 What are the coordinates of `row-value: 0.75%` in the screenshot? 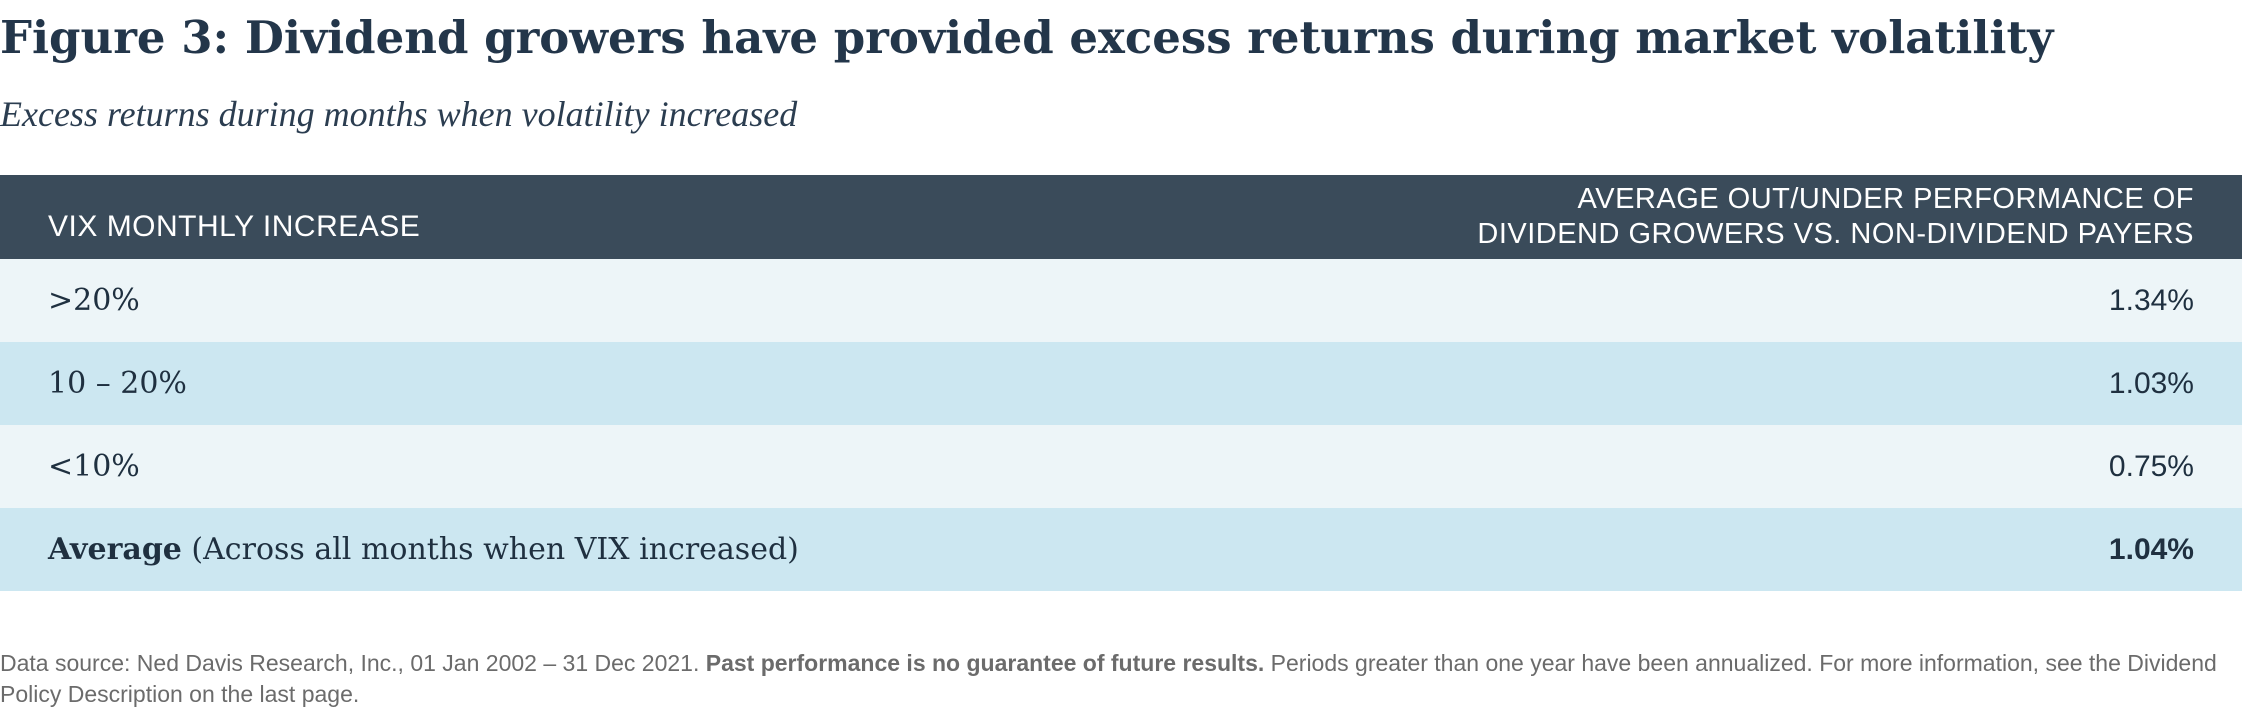 It's located at (2151, 466).